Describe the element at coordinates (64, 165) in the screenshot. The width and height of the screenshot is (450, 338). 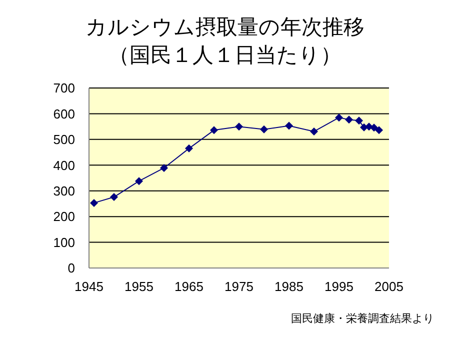
I see `y-tick-label: 400` at that location.